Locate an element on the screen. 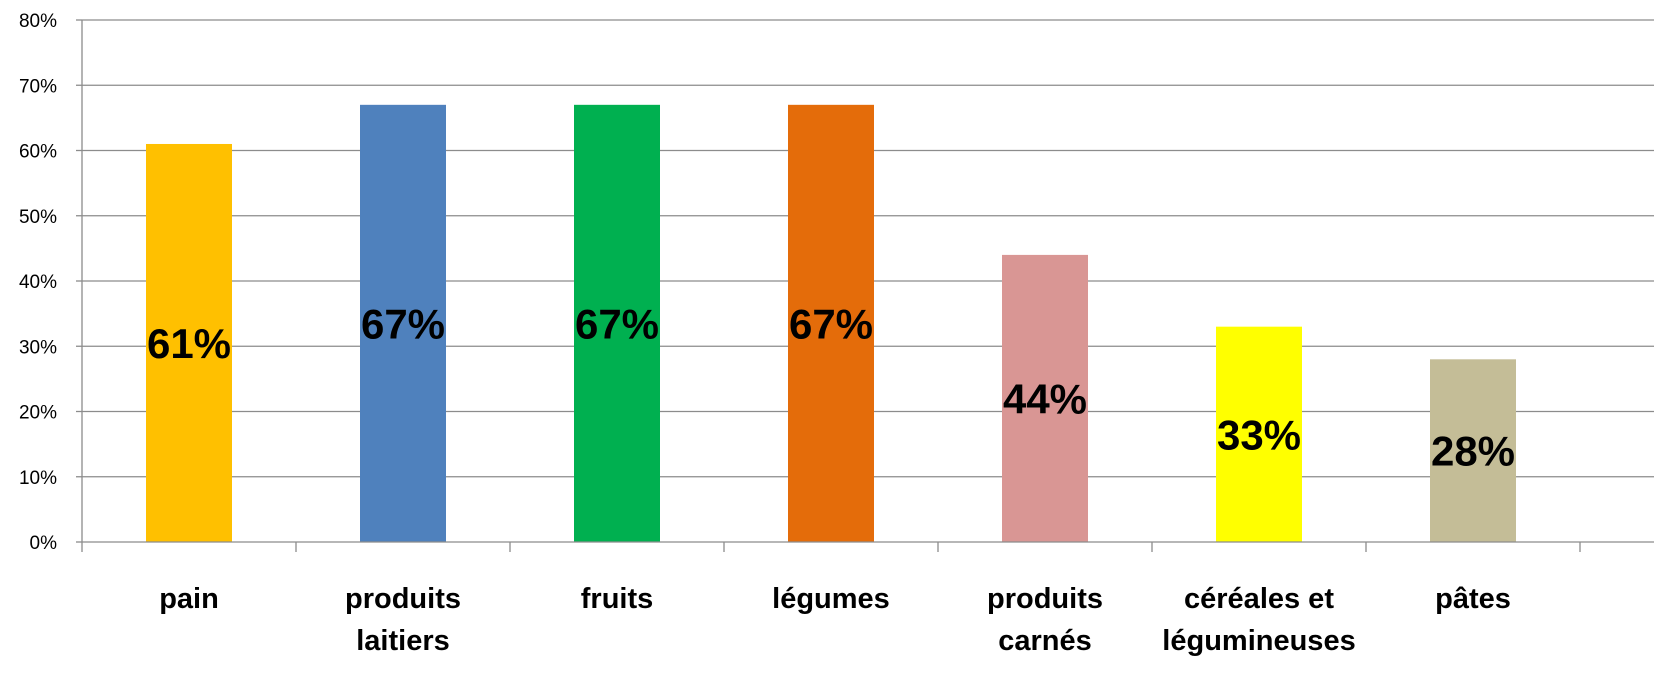  category-label: produits laitiers is located at coordinates (403, 620).